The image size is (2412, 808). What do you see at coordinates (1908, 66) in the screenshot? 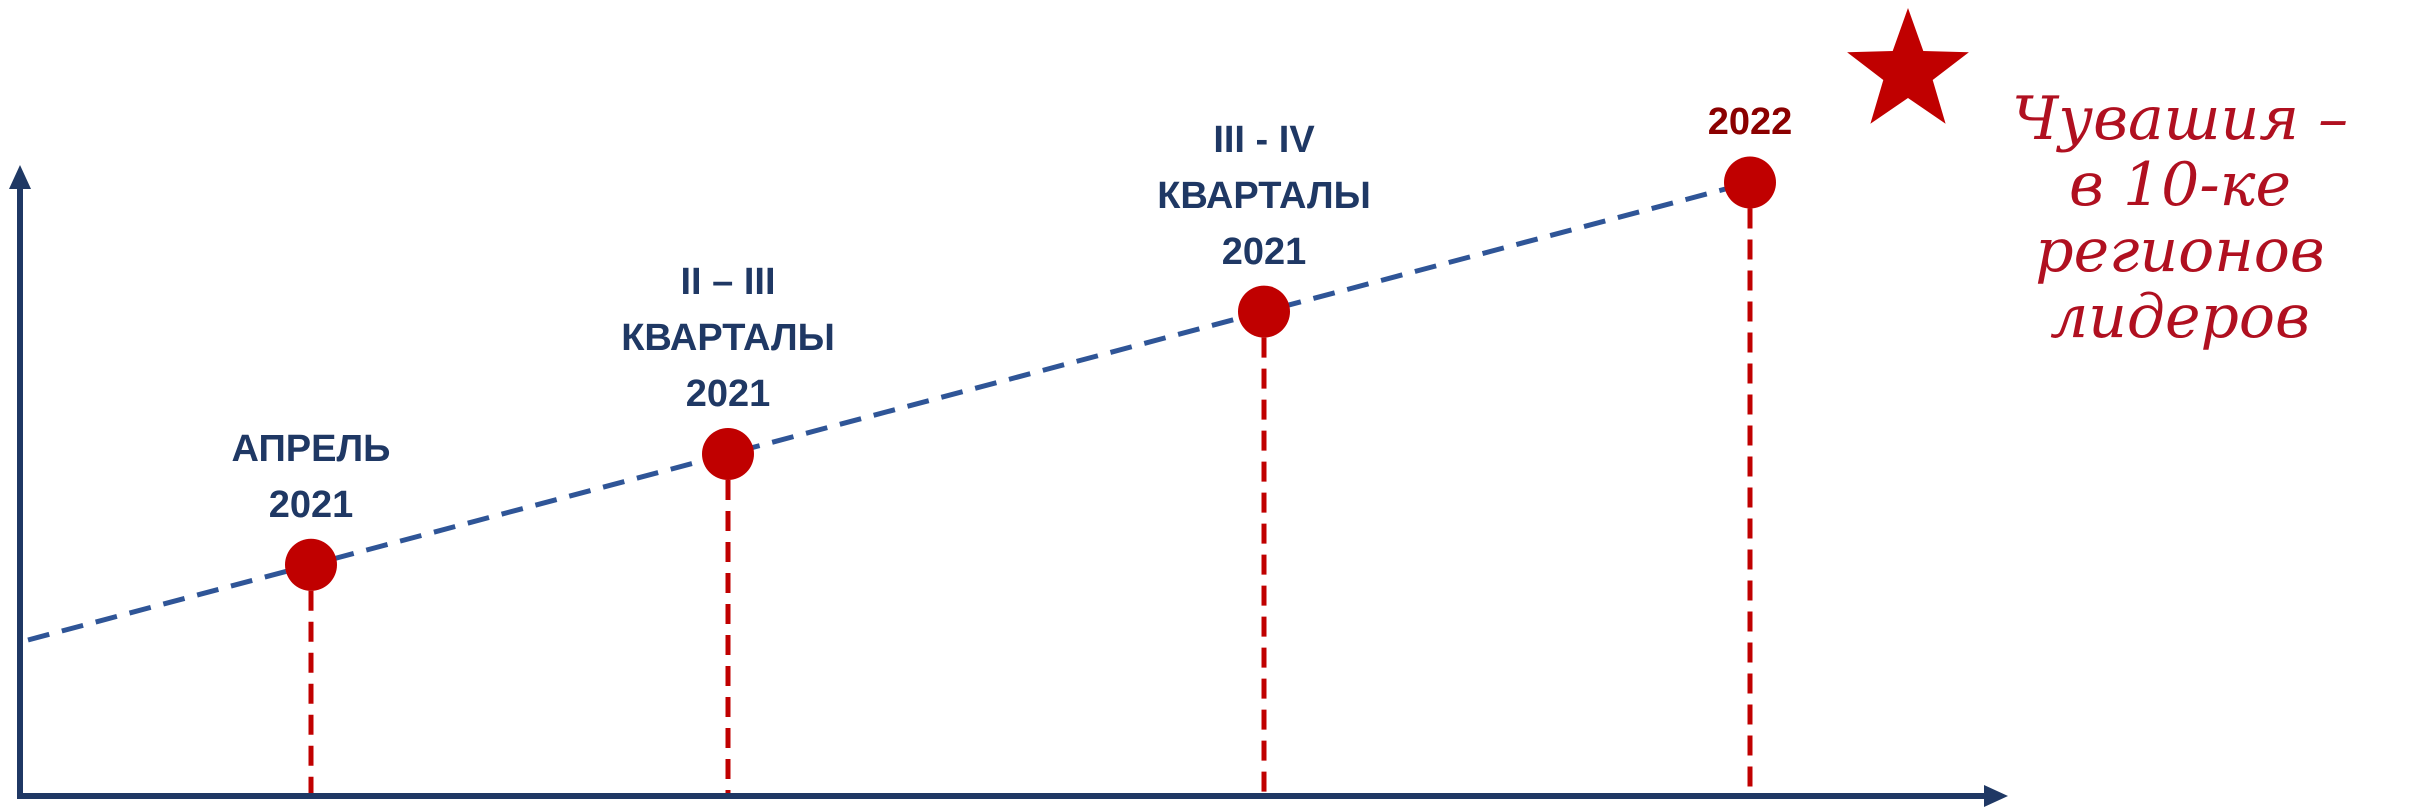
I see `star-icon` at bounding box center [1908, 66].